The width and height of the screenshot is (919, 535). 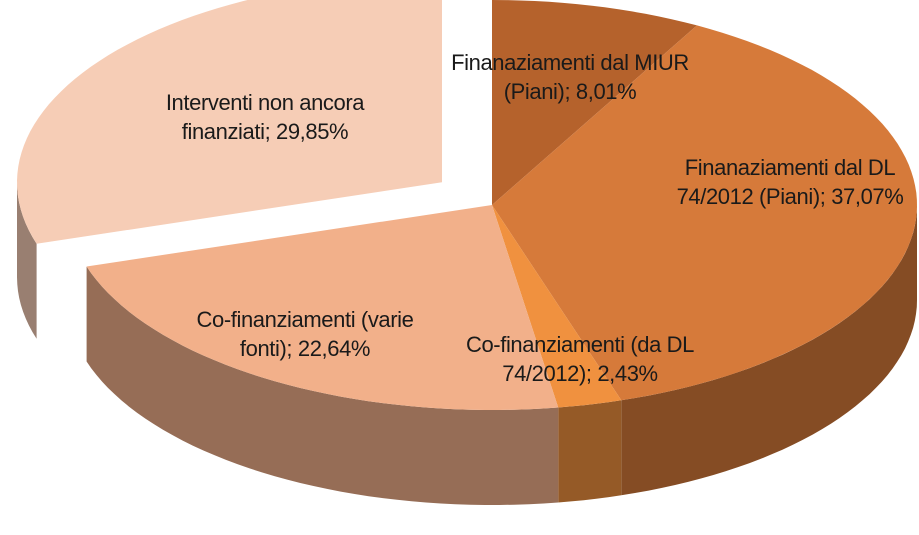 I want to click on data-label: Co-finanziamenti (varie fonti); 22,64%, so click(x=305, y=334).